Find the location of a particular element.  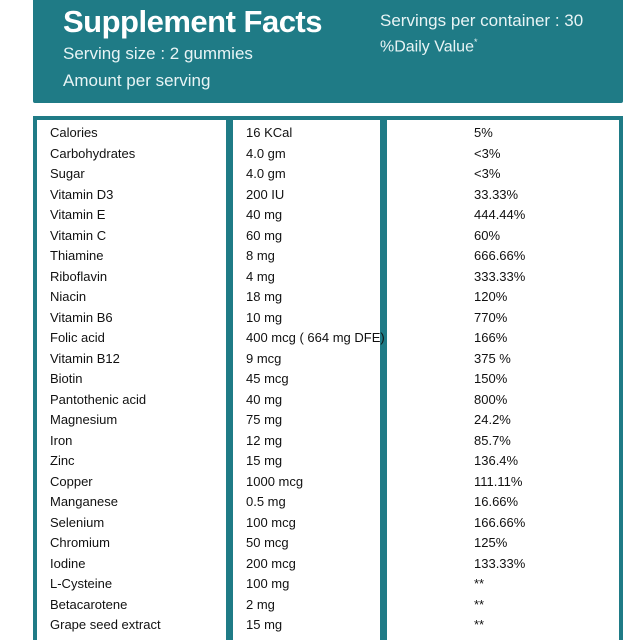

nutrient-daily-value: 111.11% is located at coordinates (498, 481).